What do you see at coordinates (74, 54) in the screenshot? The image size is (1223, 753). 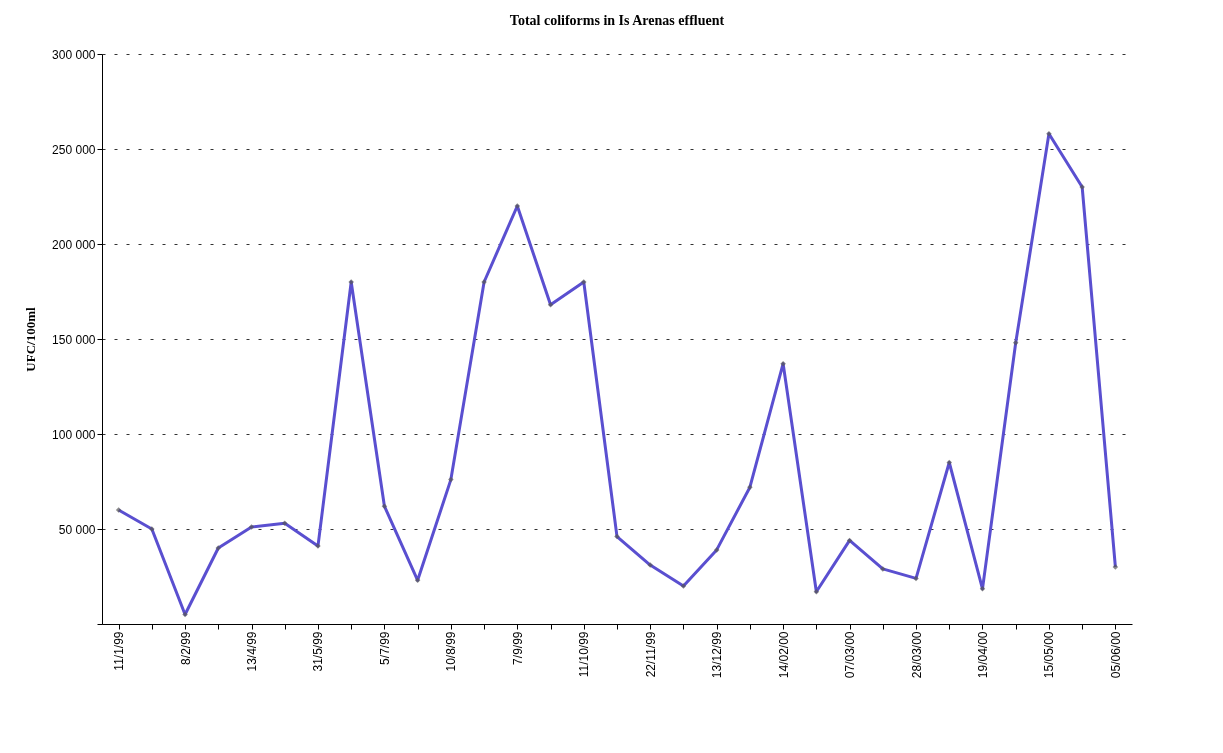 I see `y-tick-label: 300 000` at bounding box center [74, 54].